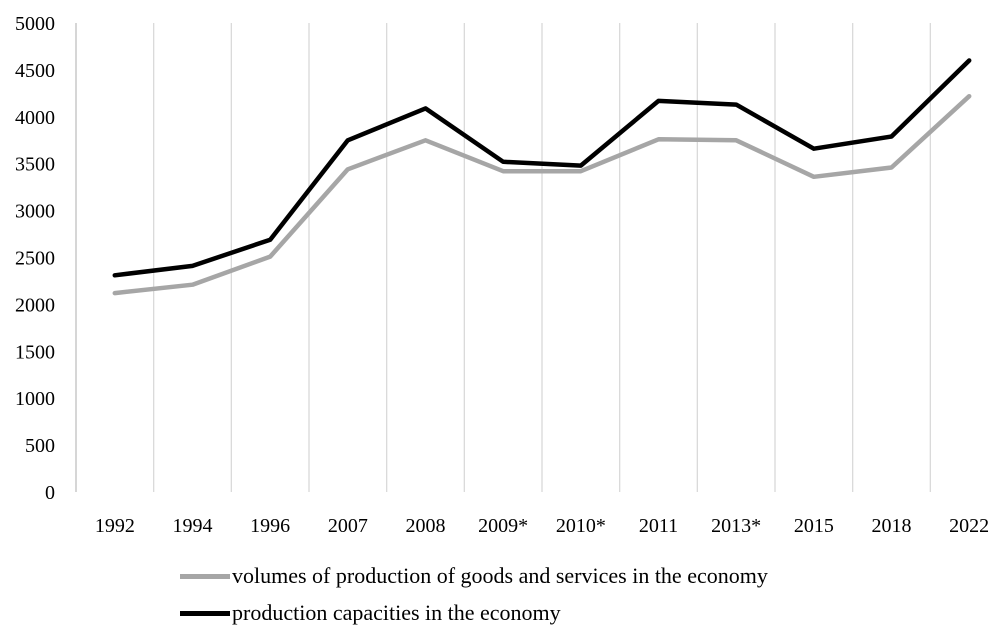 Image resolution: width=994 pixels, height=626 pixels. Describe the element at coordinates (193, 526) in the screenshot. I see `x-tick-label: 1994` at that location.